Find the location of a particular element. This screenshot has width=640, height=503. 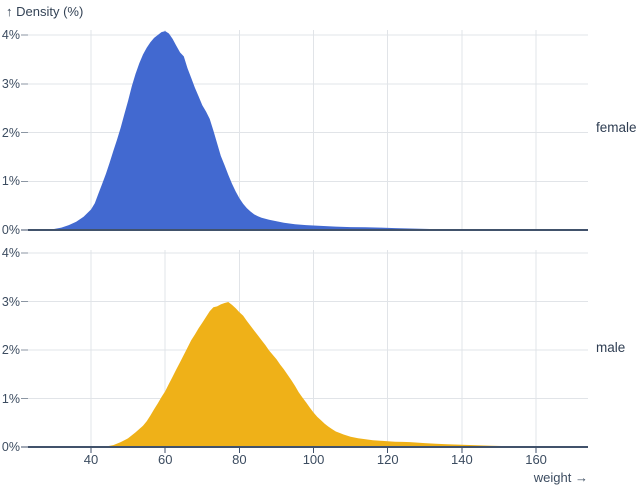

x-tick-label: 160 is located at coordinates (536, 459).